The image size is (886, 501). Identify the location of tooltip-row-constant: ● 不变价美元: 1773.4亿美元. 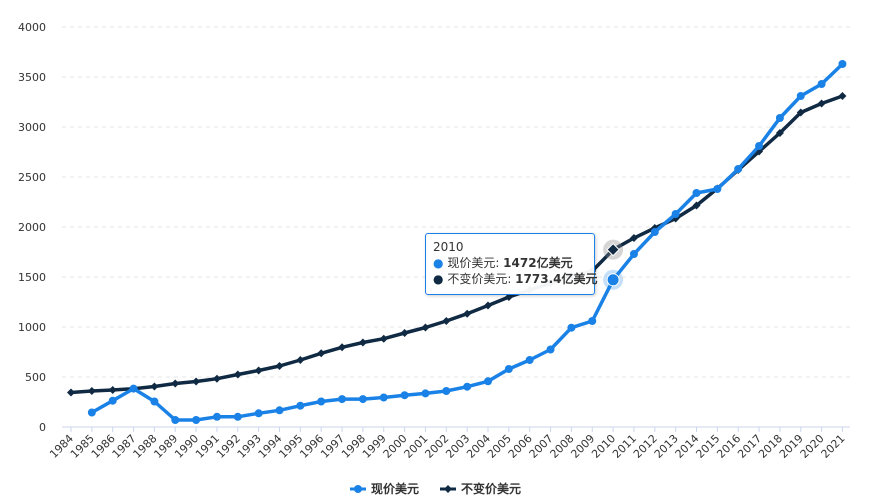
(515, 279).